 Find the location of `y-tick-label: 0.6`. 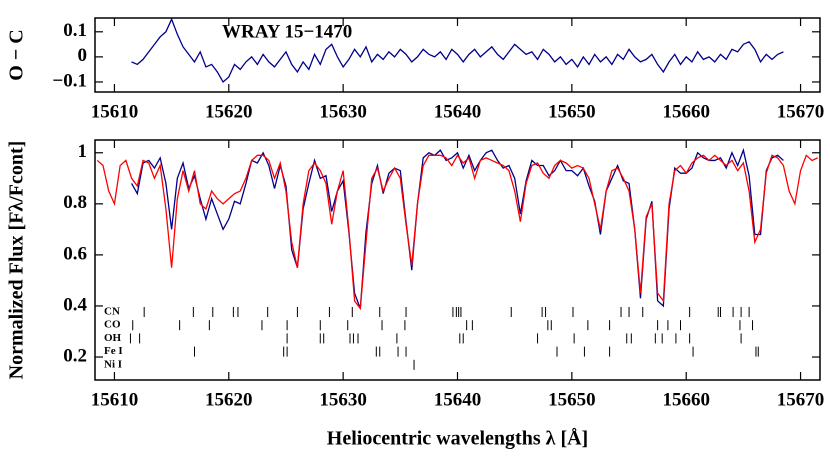

y-tick-label: 0.6 is located at coordinates (75, 253).